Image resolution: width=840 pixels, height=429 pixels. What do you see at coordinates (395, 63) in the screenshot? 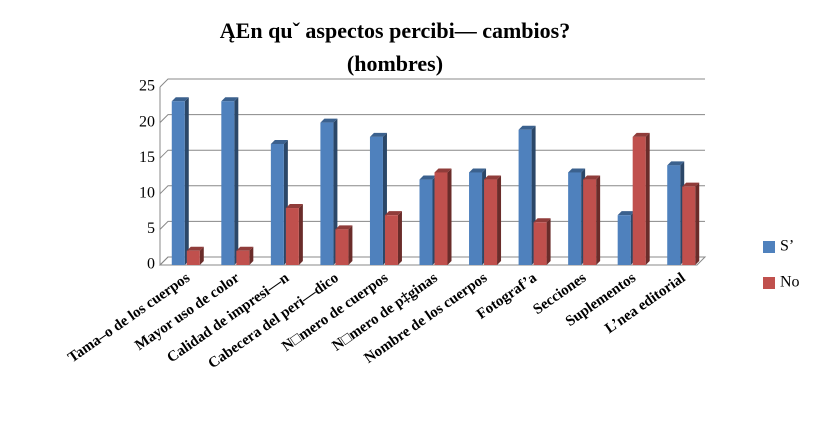
I see `chart-subtitle: (hombres)` at bounding box center [395, 63].